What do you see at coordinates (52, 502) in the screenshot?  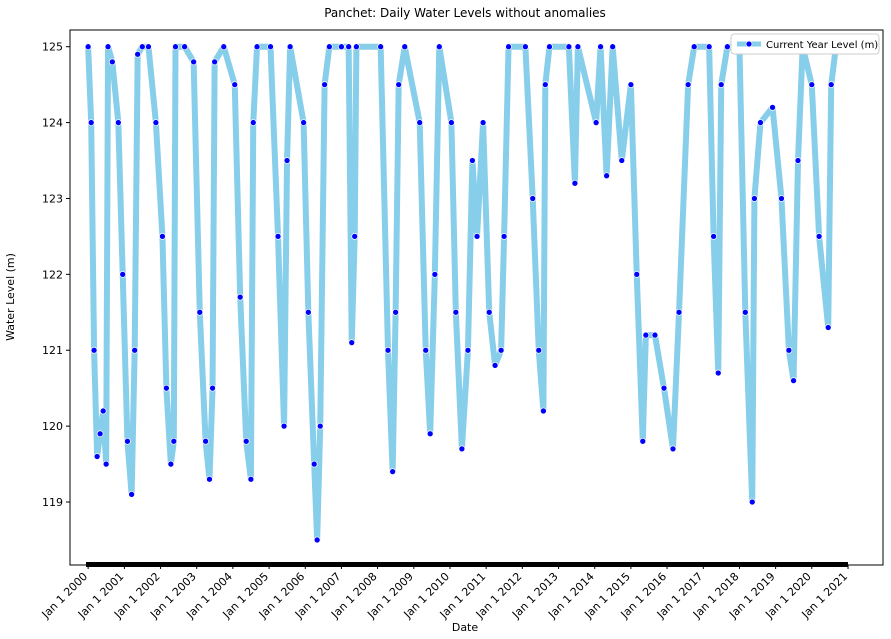 I see `y-tick-label: 119` at bounding box center [52, 502].